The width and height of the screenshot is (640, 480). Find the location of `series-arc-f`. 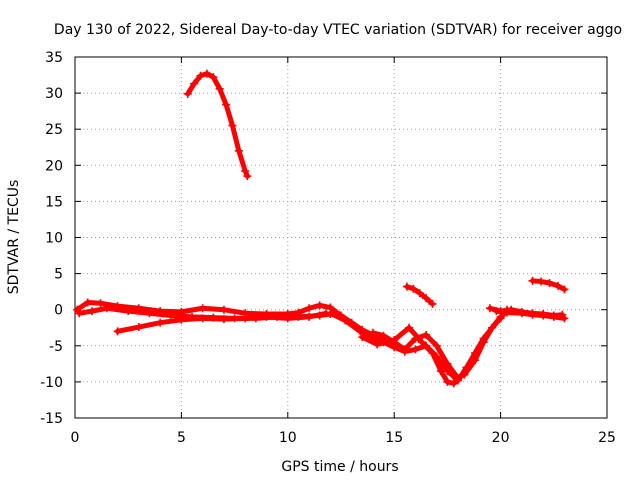

series-arc-f is located at coordinates (415, 355).